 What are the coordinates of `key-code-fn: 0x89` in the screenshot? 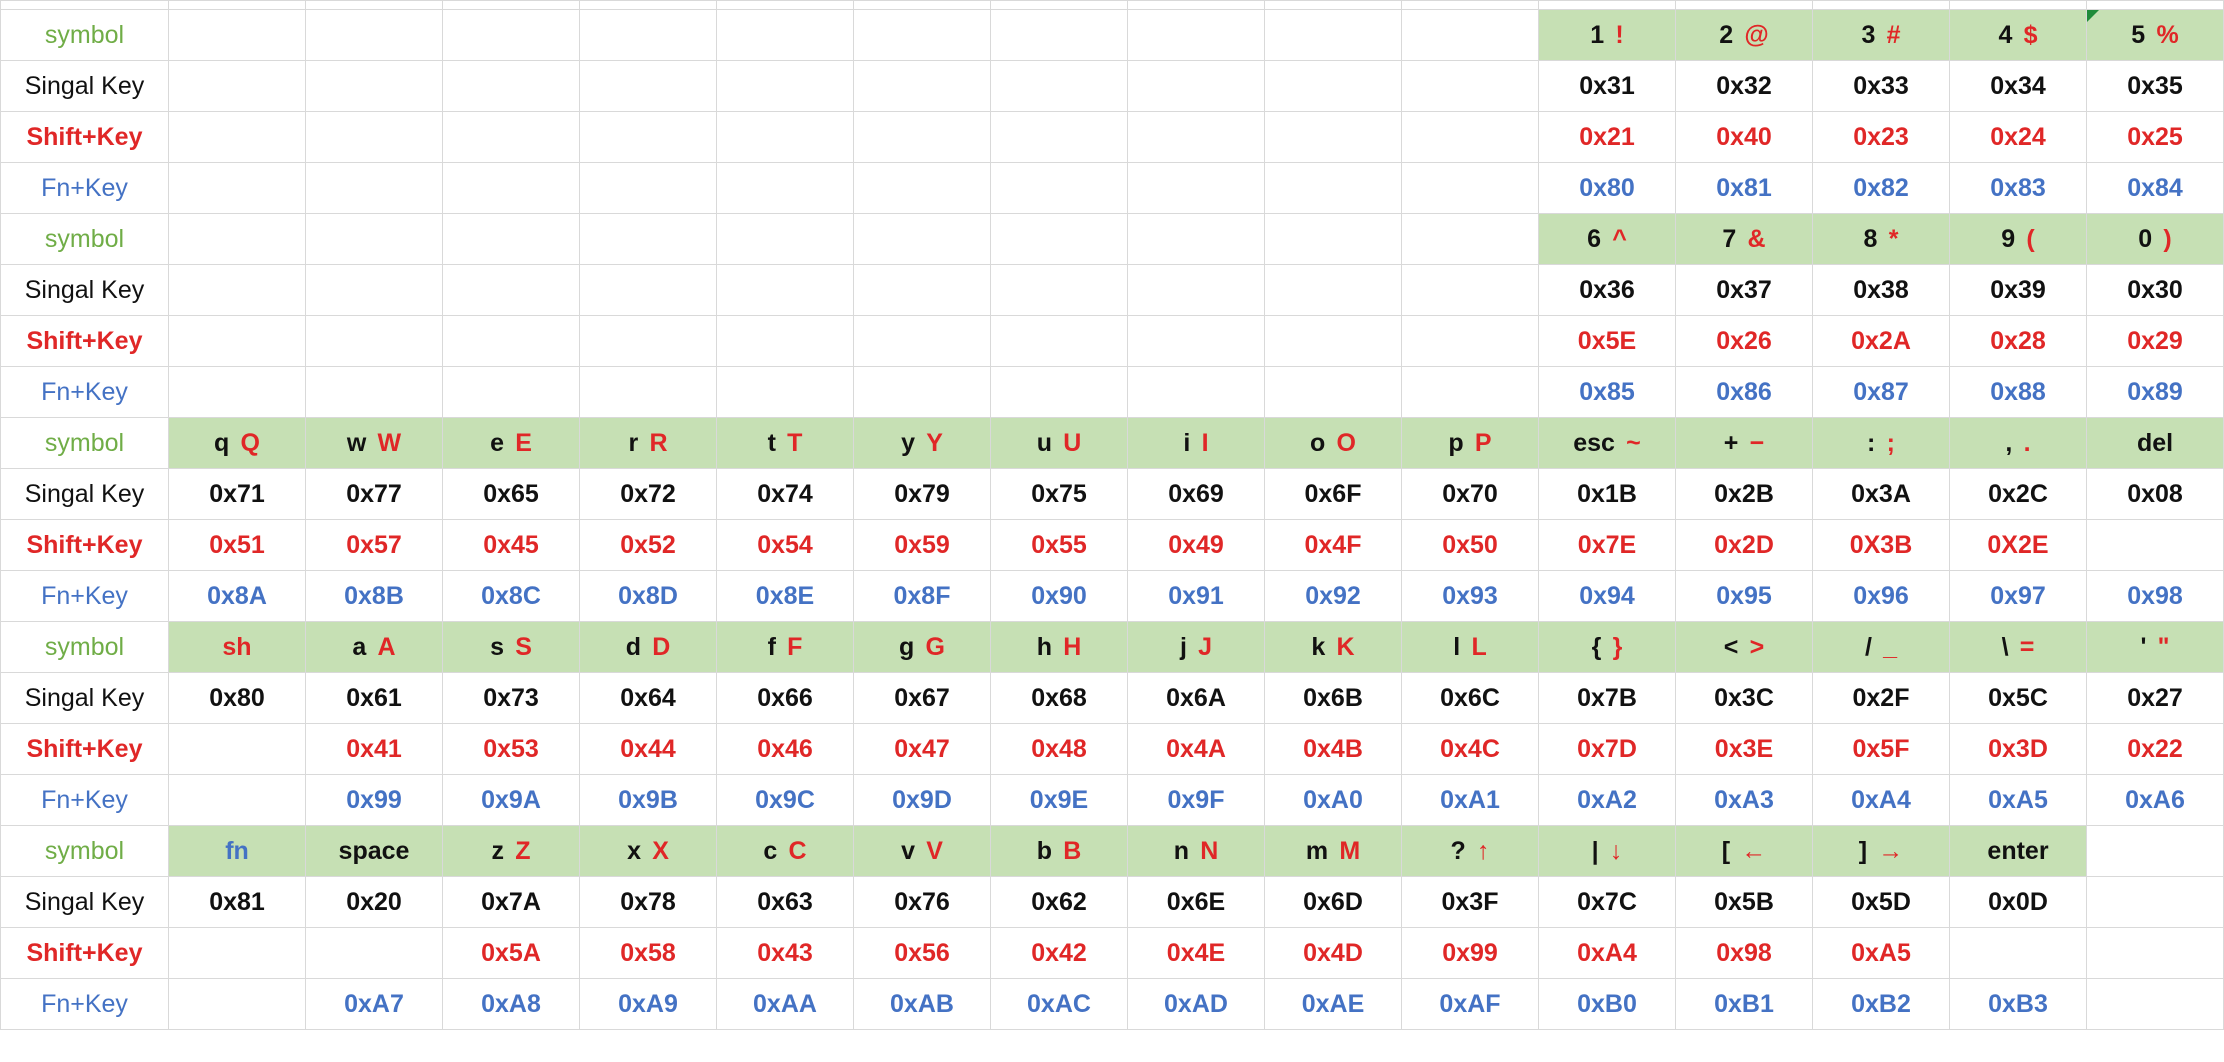 It's located at (2155, 392).